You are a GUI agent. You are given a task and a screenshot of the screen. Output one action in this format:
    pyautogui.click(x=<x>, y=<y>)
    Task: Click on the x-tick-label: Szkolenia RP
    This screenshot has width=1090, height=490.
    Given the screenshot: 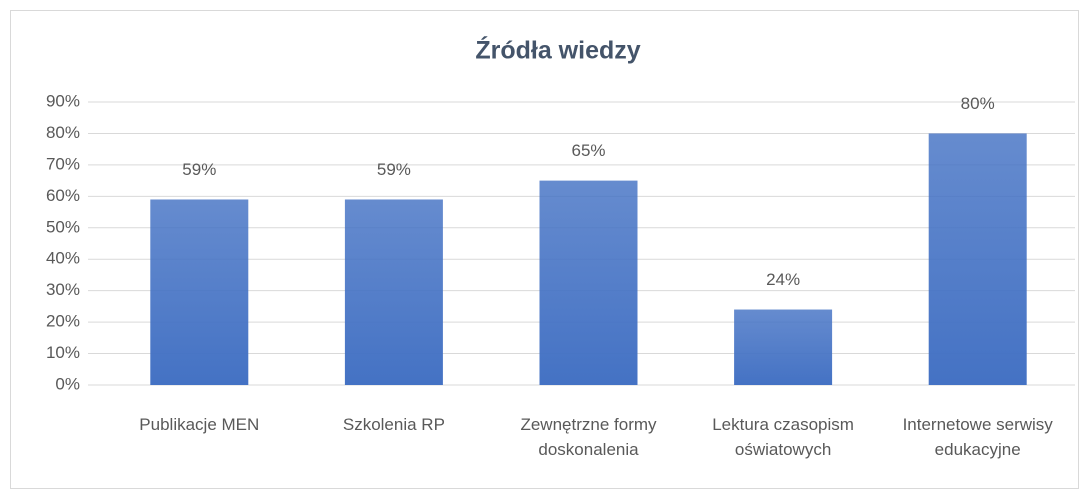 What is the action you would take?
    pyautogui.click(x=393, y=424)
    